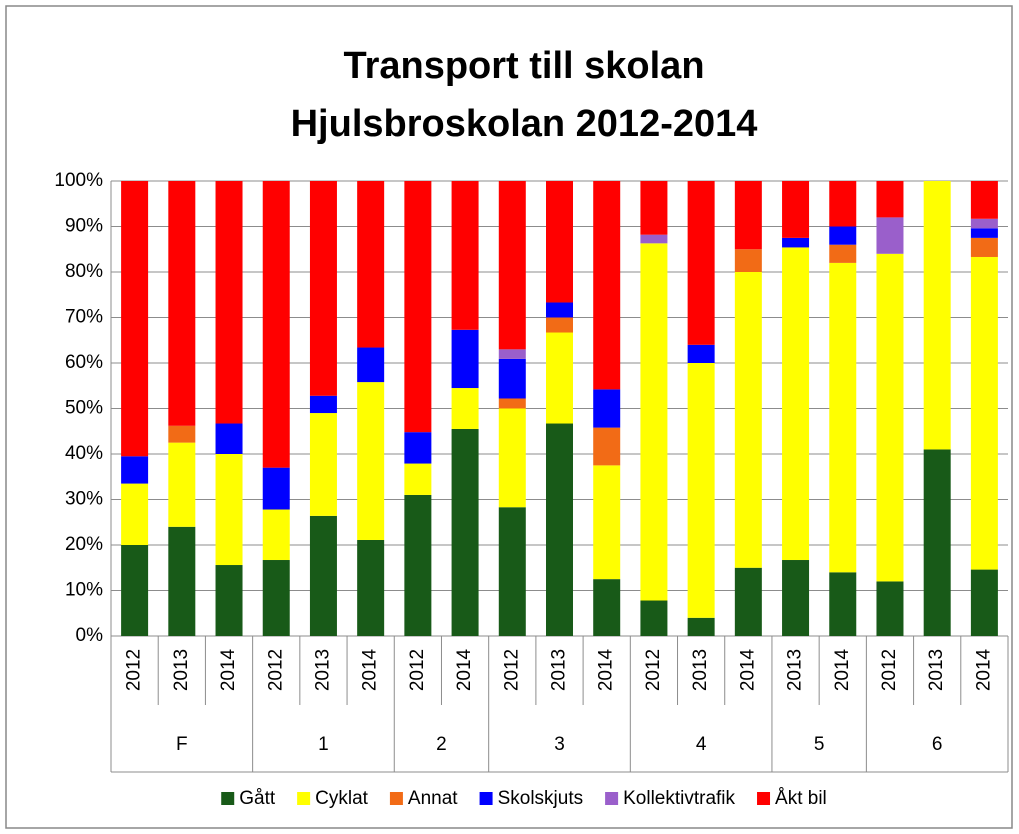  What do you see at coordinates (84, 453) in the screenshot?
I see `y-tick-label: 40%` at bounding box center [84, 453].